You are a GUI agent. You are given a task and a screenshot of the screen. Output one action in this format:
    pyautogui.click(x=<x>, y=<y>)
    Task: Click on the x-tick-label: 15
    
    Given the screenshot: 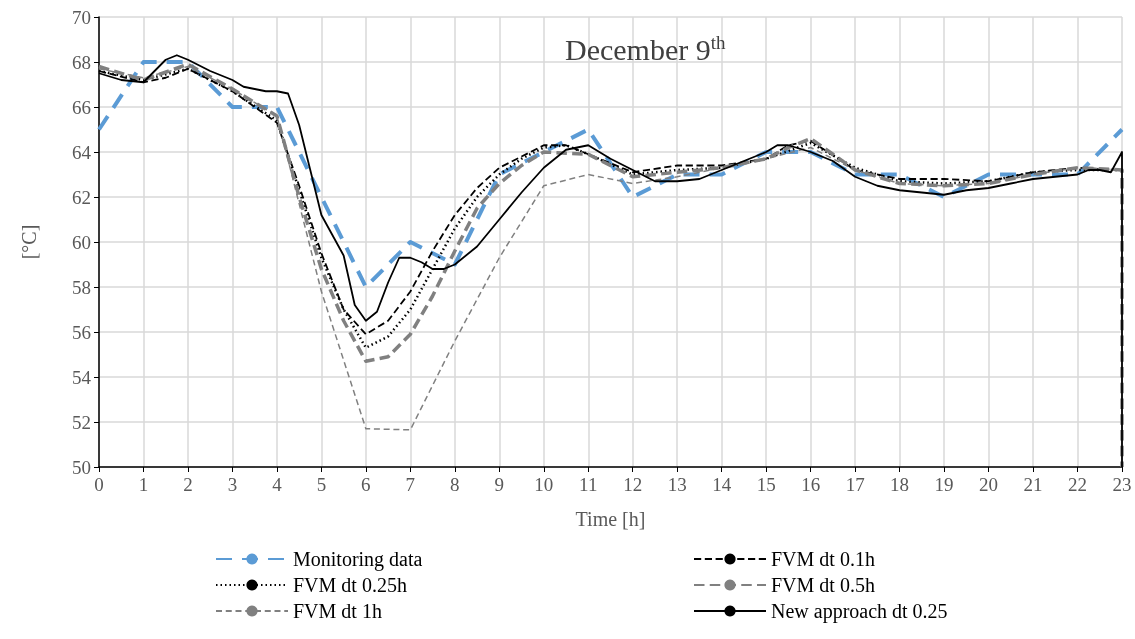 What is the action you would take?
    pyautogui.click(x=766, y=484)
    